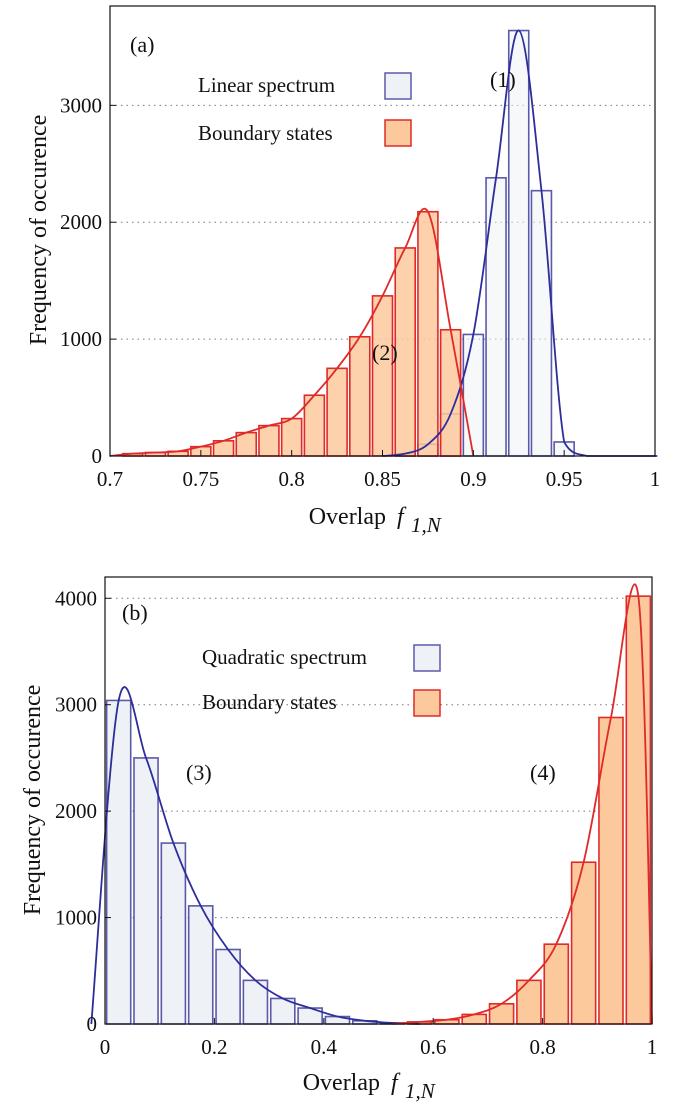  I want to click on x-tick-labels: 0.7 0.75 0.8 0.85 0.9 0.95 1, so click(378, 470).